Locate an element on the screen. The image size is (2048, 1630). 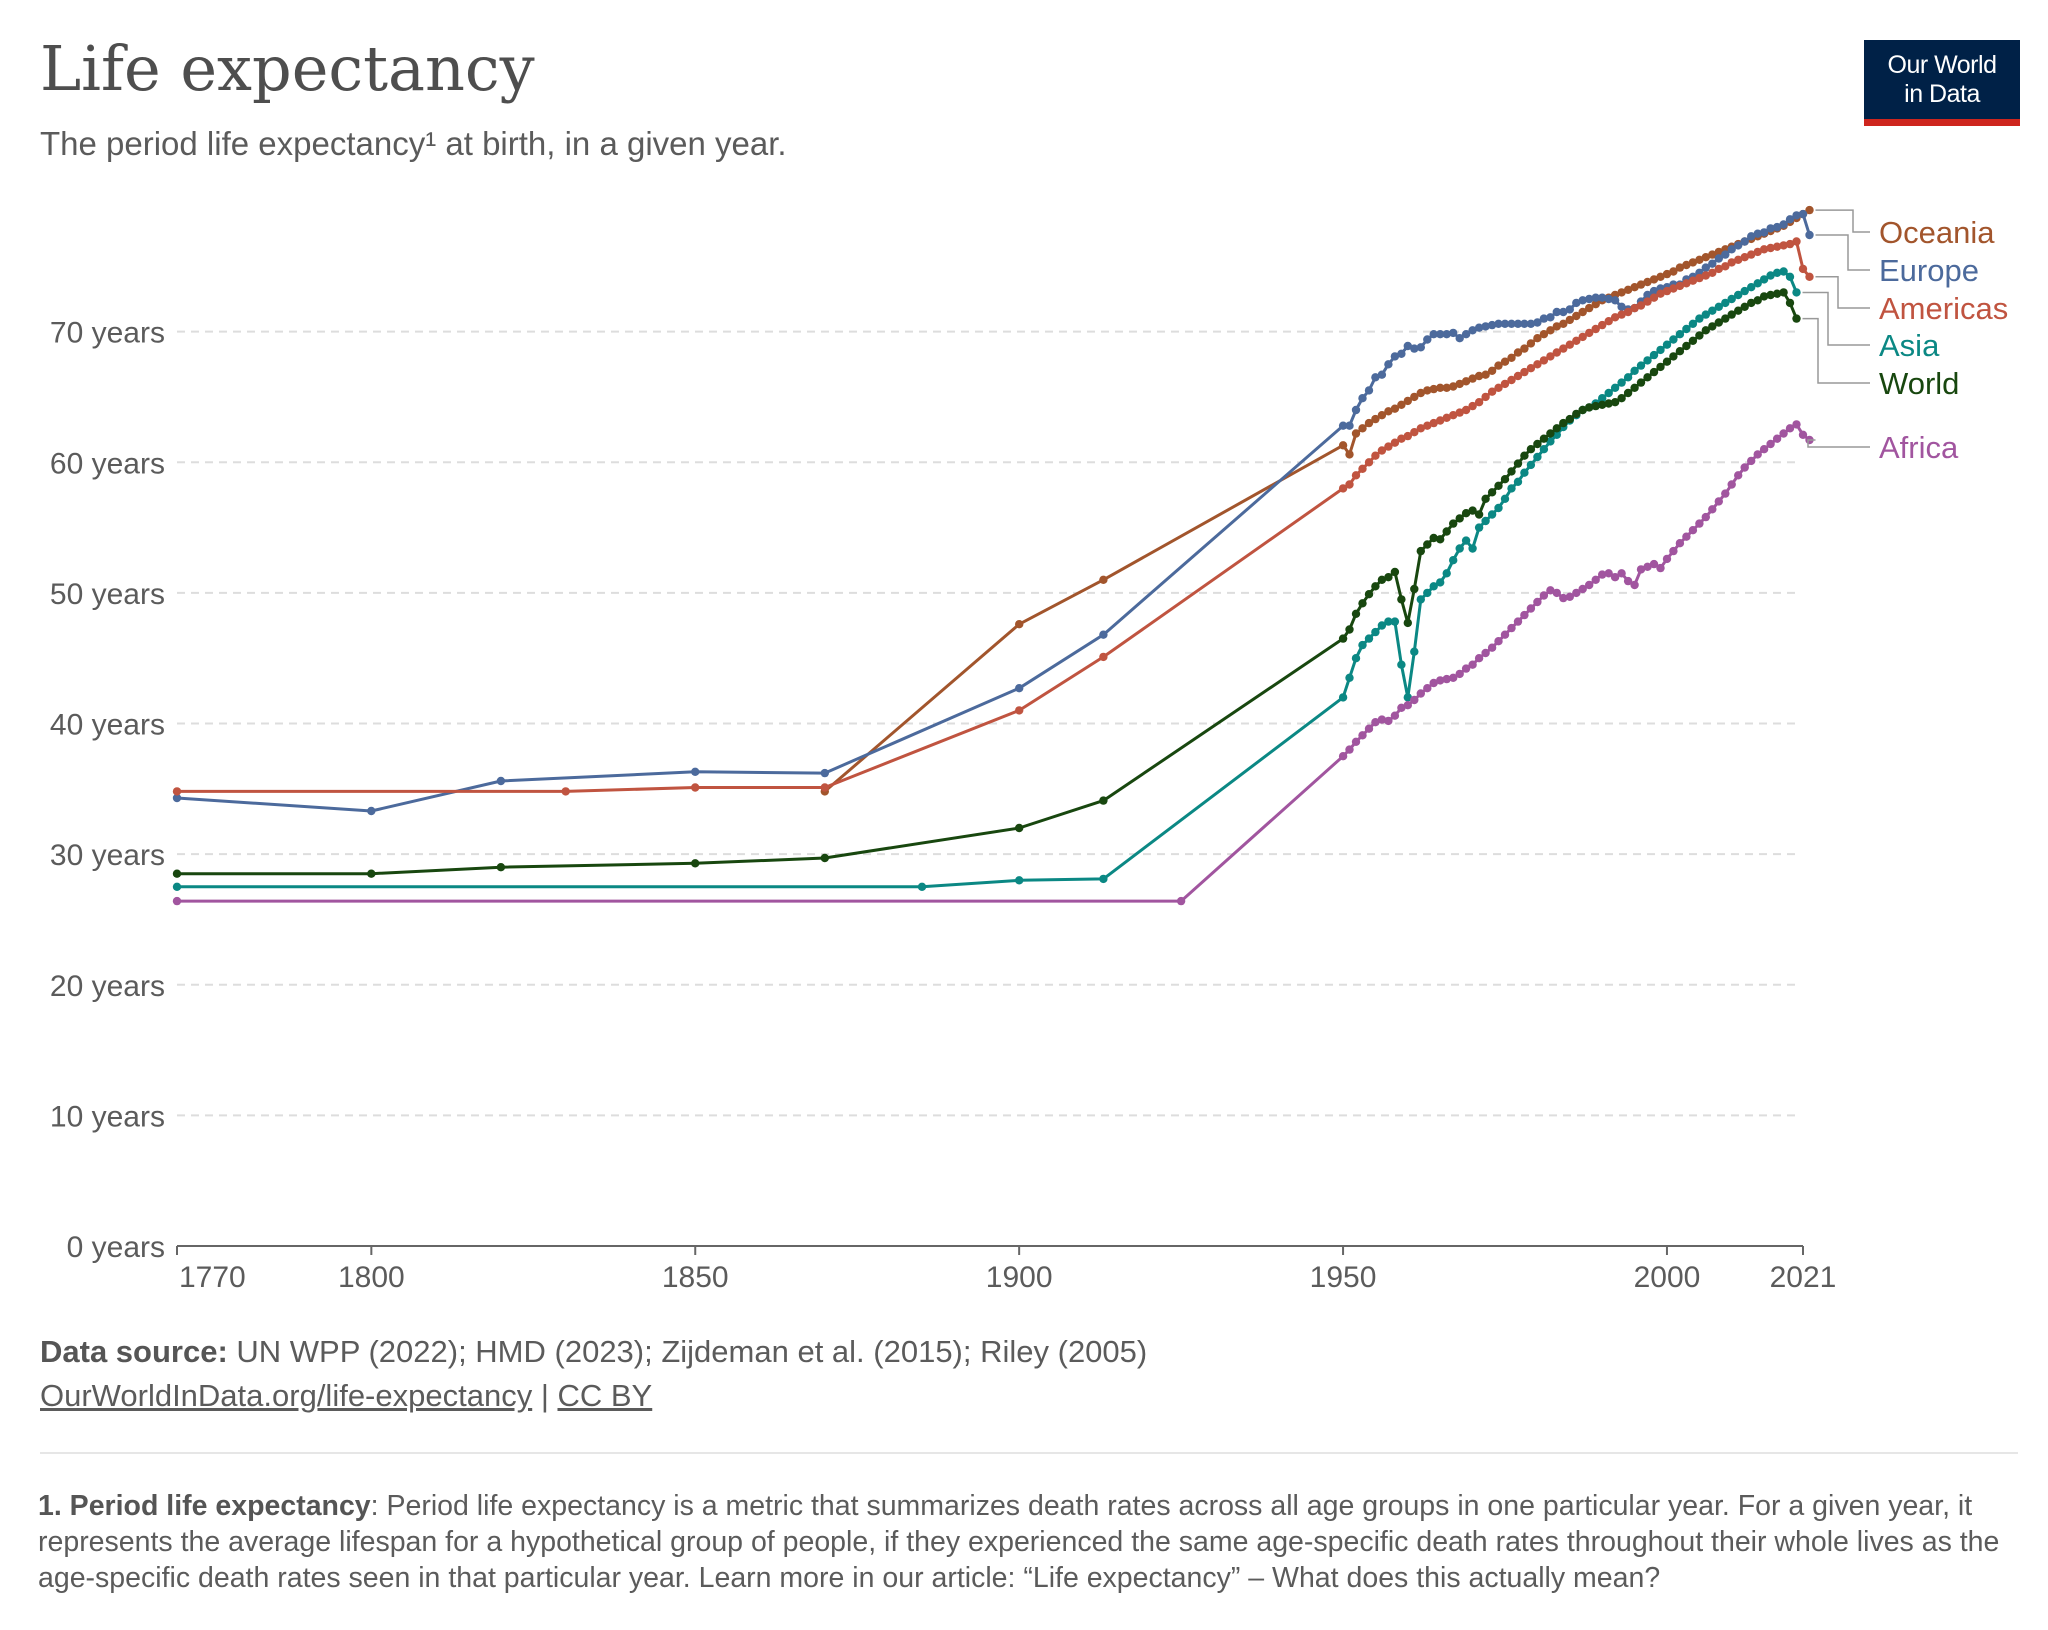
x-tick-label: 1800 is located at coordinates (371, 1277).